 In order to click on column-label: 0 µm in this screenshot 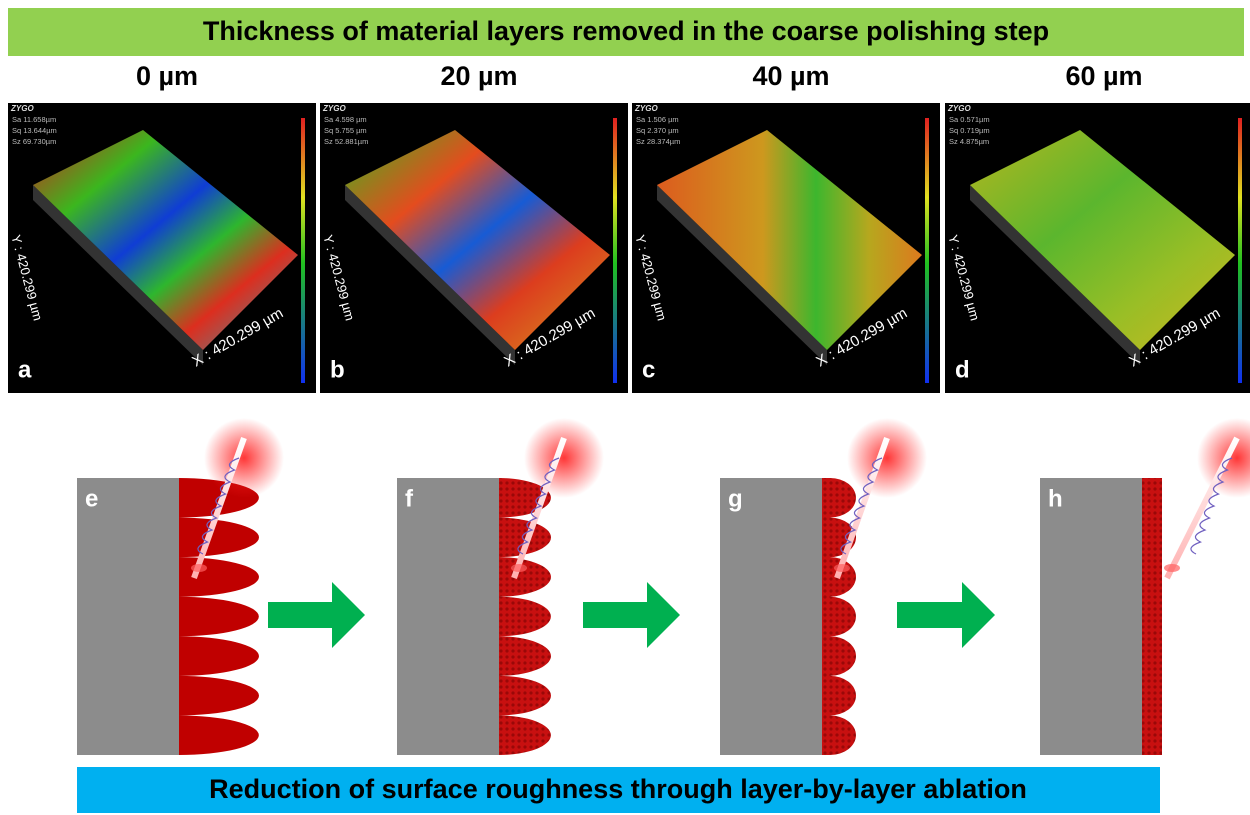, I will do `click(167, 76)`.